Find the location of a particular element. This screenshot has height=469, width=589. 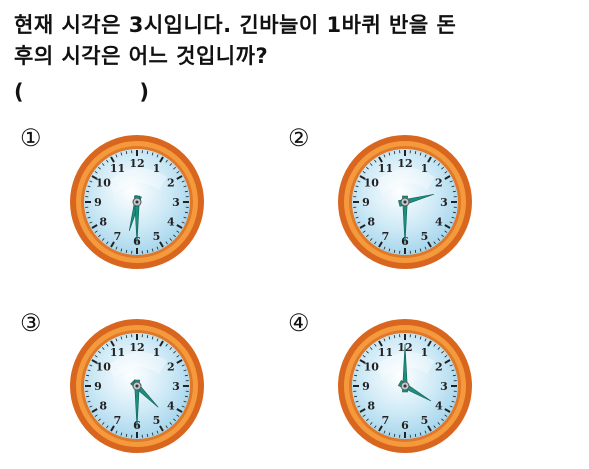

minute-hand is located at coordinates (405, 368).